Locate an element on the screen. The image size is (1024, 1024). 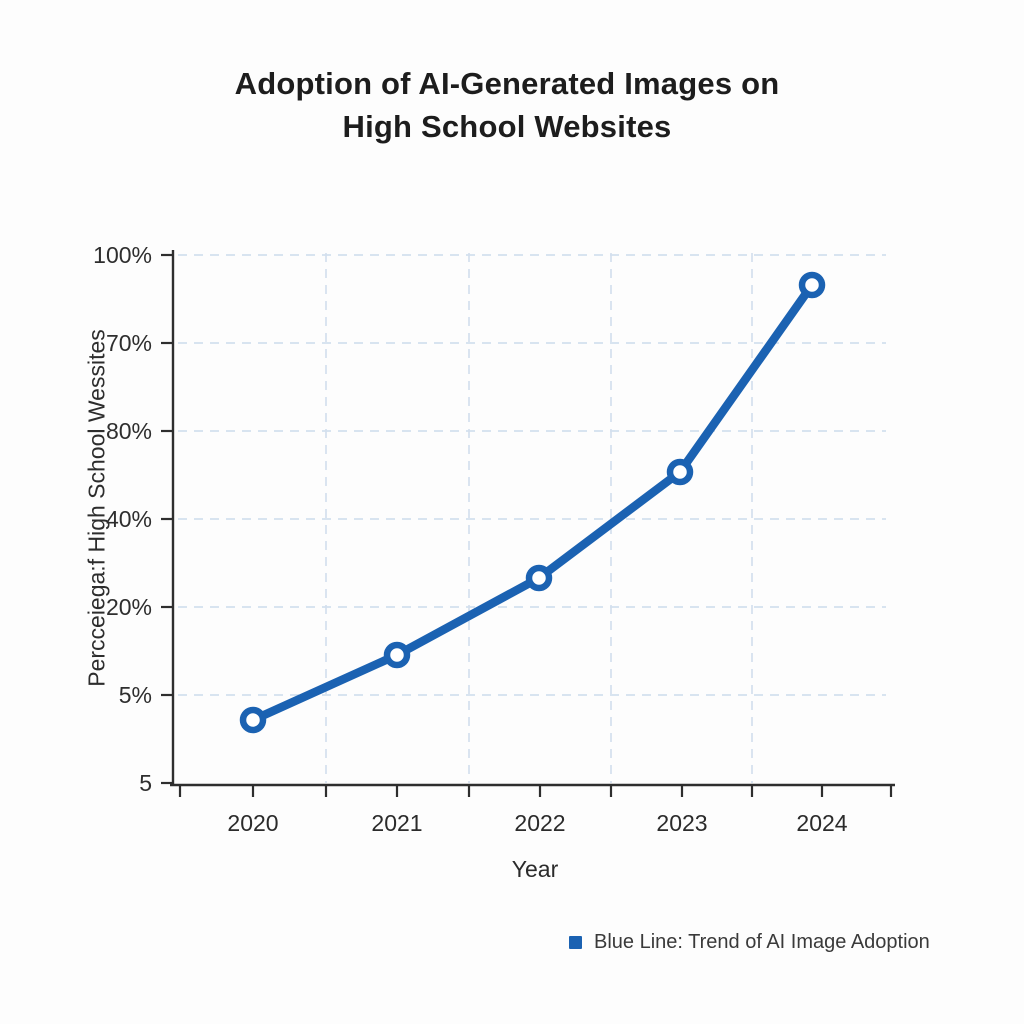
x-tick-label: 2023 is located at coordinates (681, 823).